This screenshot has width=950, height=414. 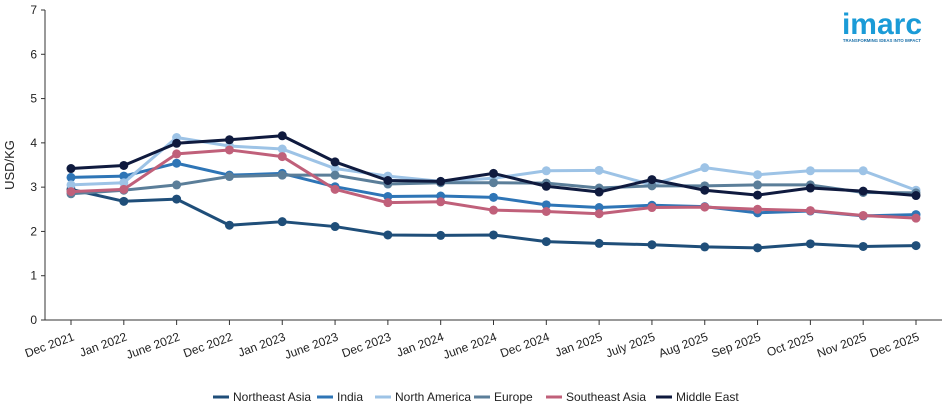 What do you see at coordinates (707, 397) in the screenshot?
I see `legend-label: Middle East` at bounding box center [707, 397].